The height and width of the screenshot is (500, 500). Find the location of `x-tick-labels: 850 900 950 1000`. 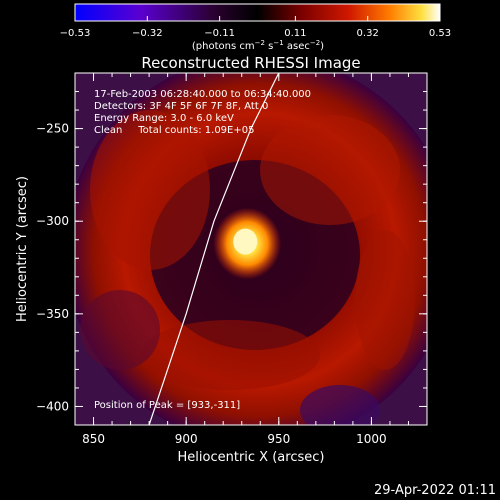

x-tick-labels: 850 900 950 1000 is located at coordinates (234, 439).